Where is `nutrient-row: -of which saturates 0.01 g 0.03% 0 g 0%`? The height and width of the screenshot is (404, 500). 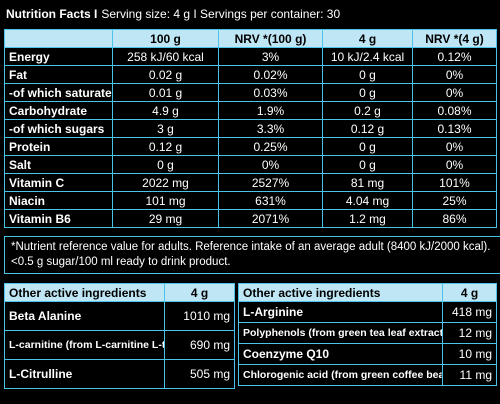
nutrient-row: -of which saturates 0.01 g 0.03% 0 g 0% is located at coordinates (250, 92).